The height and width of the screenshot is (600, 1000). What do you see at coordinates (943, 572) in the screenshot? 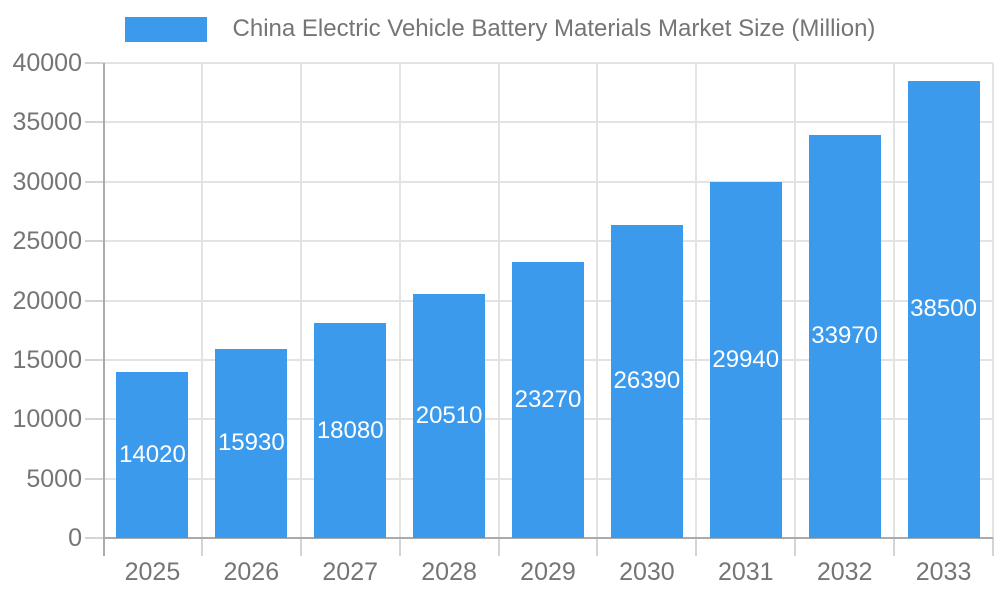
I see `x-axis-label: 2033` at bounding box center [943, 572].